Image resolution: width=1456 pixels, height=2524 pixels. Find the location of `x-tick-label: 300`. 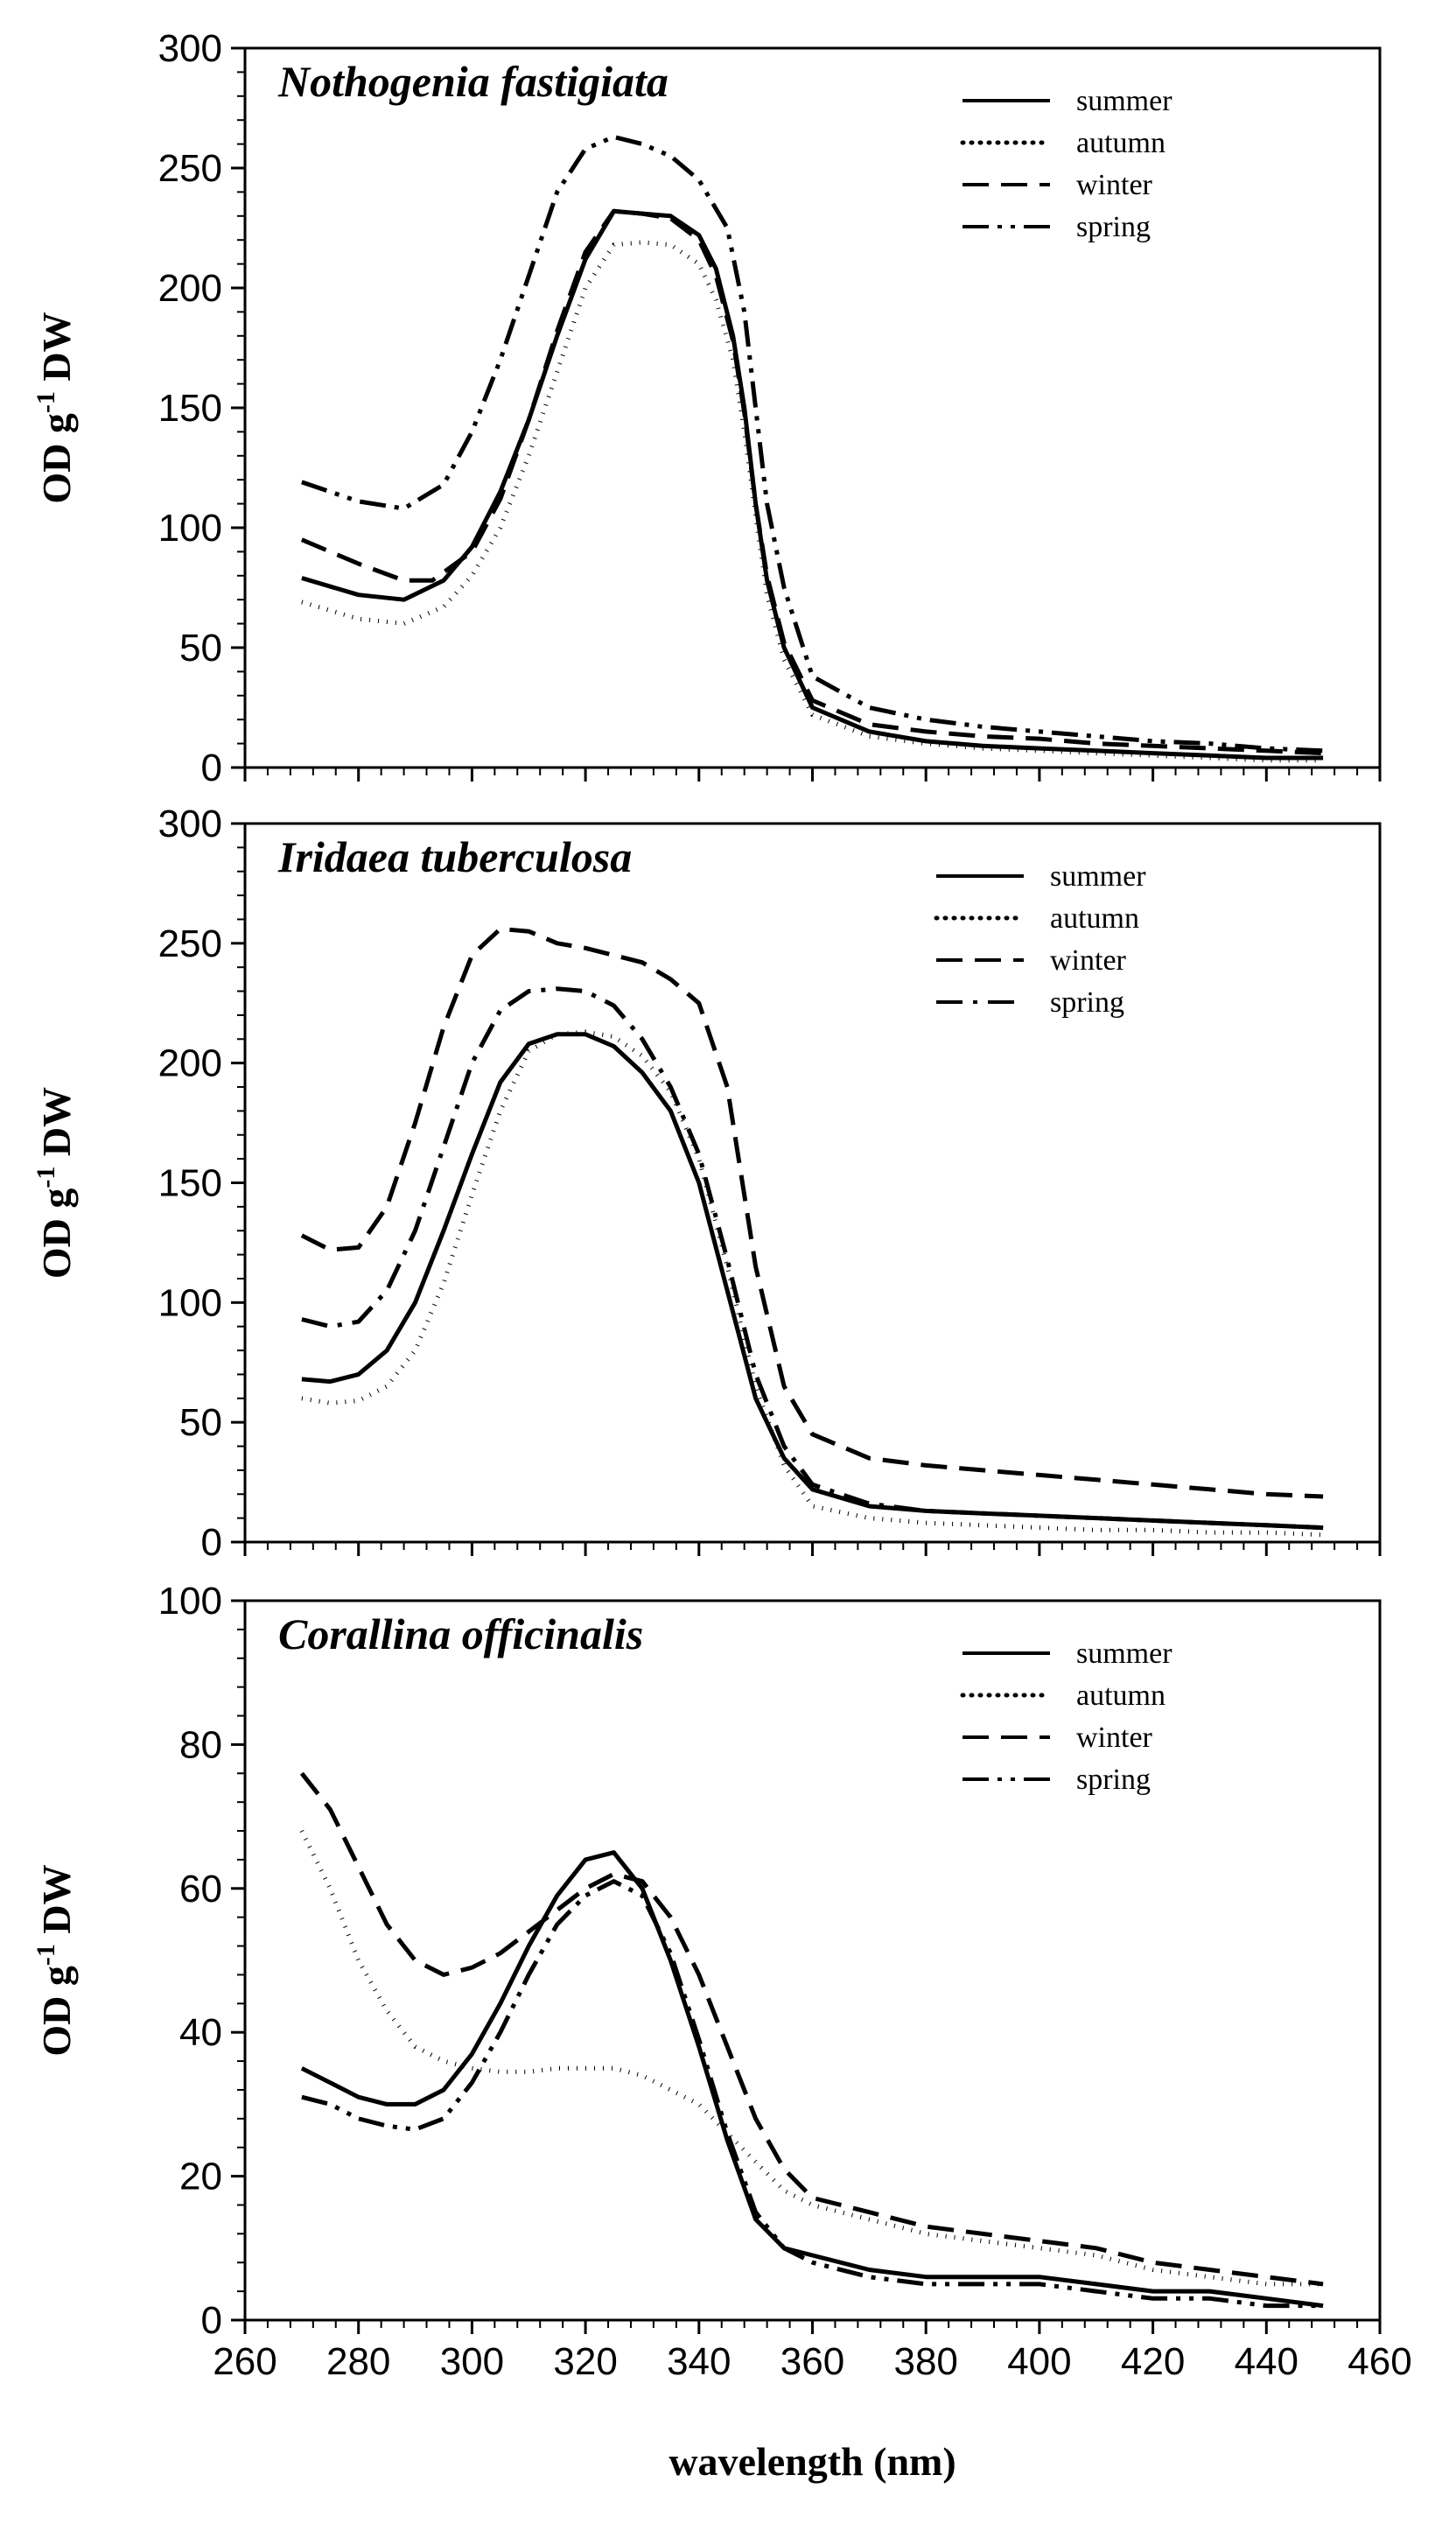

x-tick-label: 300 is located at coordinates (472, 2361).